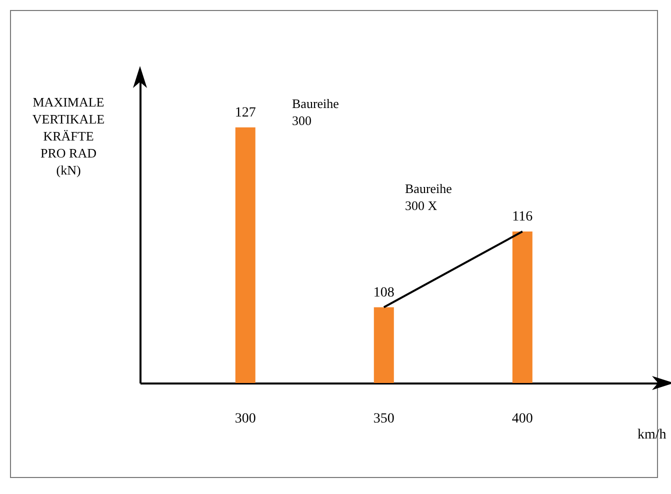 This screenshot has height=494, width=671. I want to click on x-axis-title: km/h, so click(652, 435).